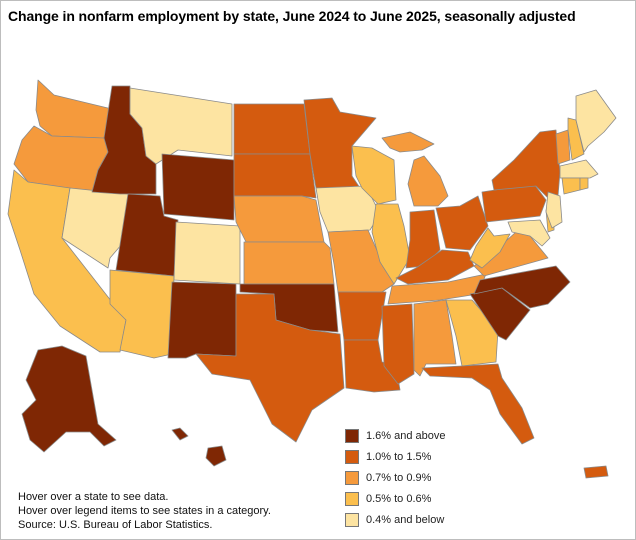 The width and height of the screenshot is (636, 540). What do you see at coordinates (181, 126) in the screenshot?
I see `state-mt` at bounding box center [181, 126].